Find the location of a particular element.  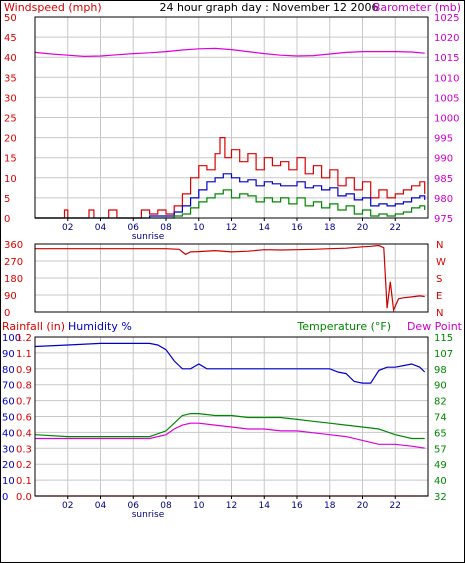

barometer-tick-label: 1010 is located at coordinates (446, 78).